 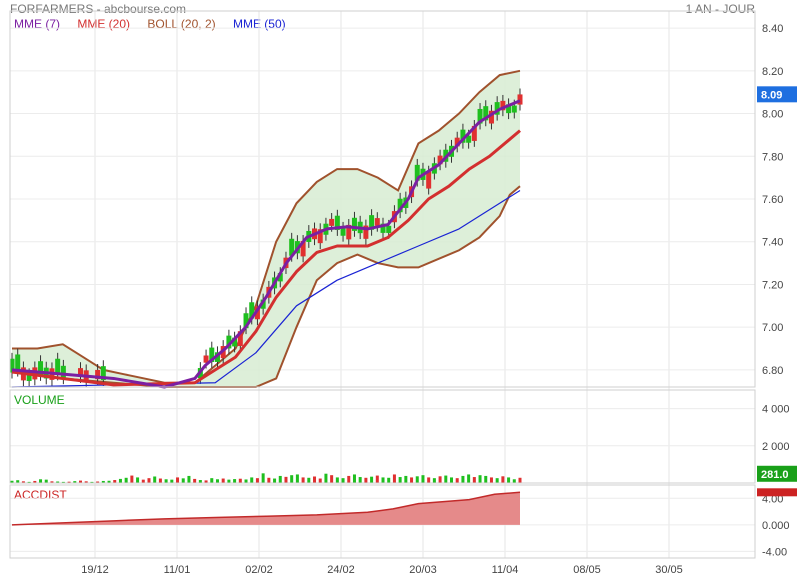 I want to click on accdist-ytick: -4.00, so click(x=774, y=552).